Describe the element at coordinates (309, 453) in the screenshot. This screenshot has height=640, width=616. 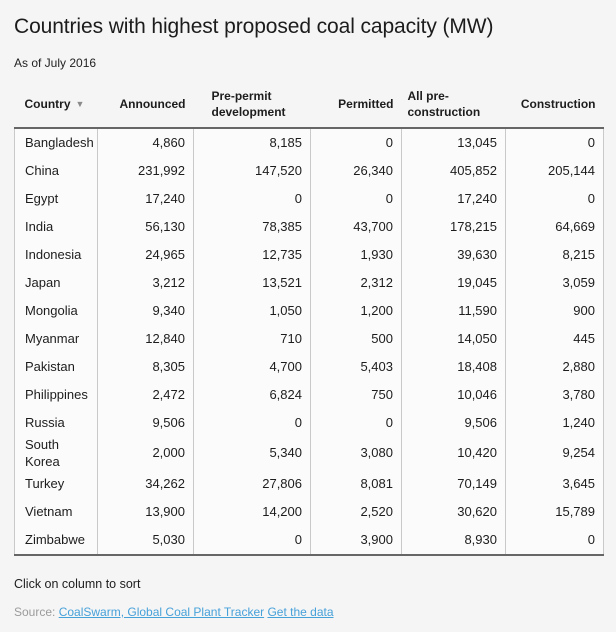
I see `table-row: South Korea 2,000 5,340 3,080 10,420 9,254` at that location.